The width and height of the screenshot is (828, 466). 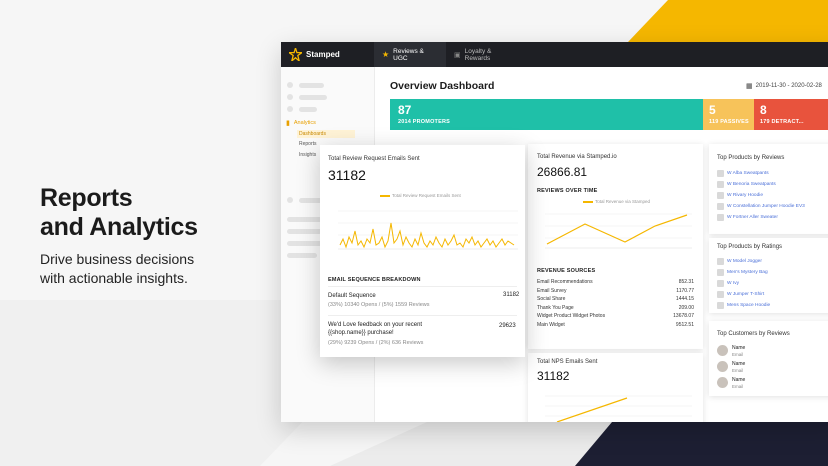 I want to click on product-link: W Model Jogger, so click(x=739, y=261).